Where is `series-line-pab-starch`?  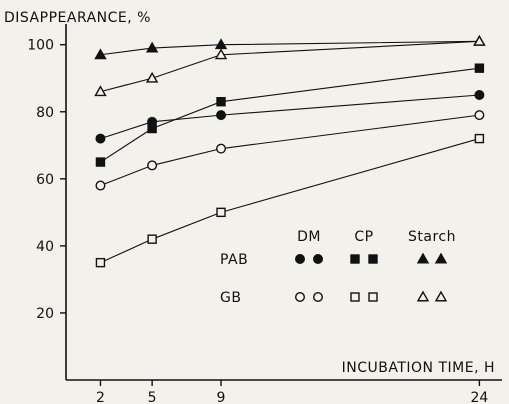
series-line-pab-starch is located at coordinates (290, 48).